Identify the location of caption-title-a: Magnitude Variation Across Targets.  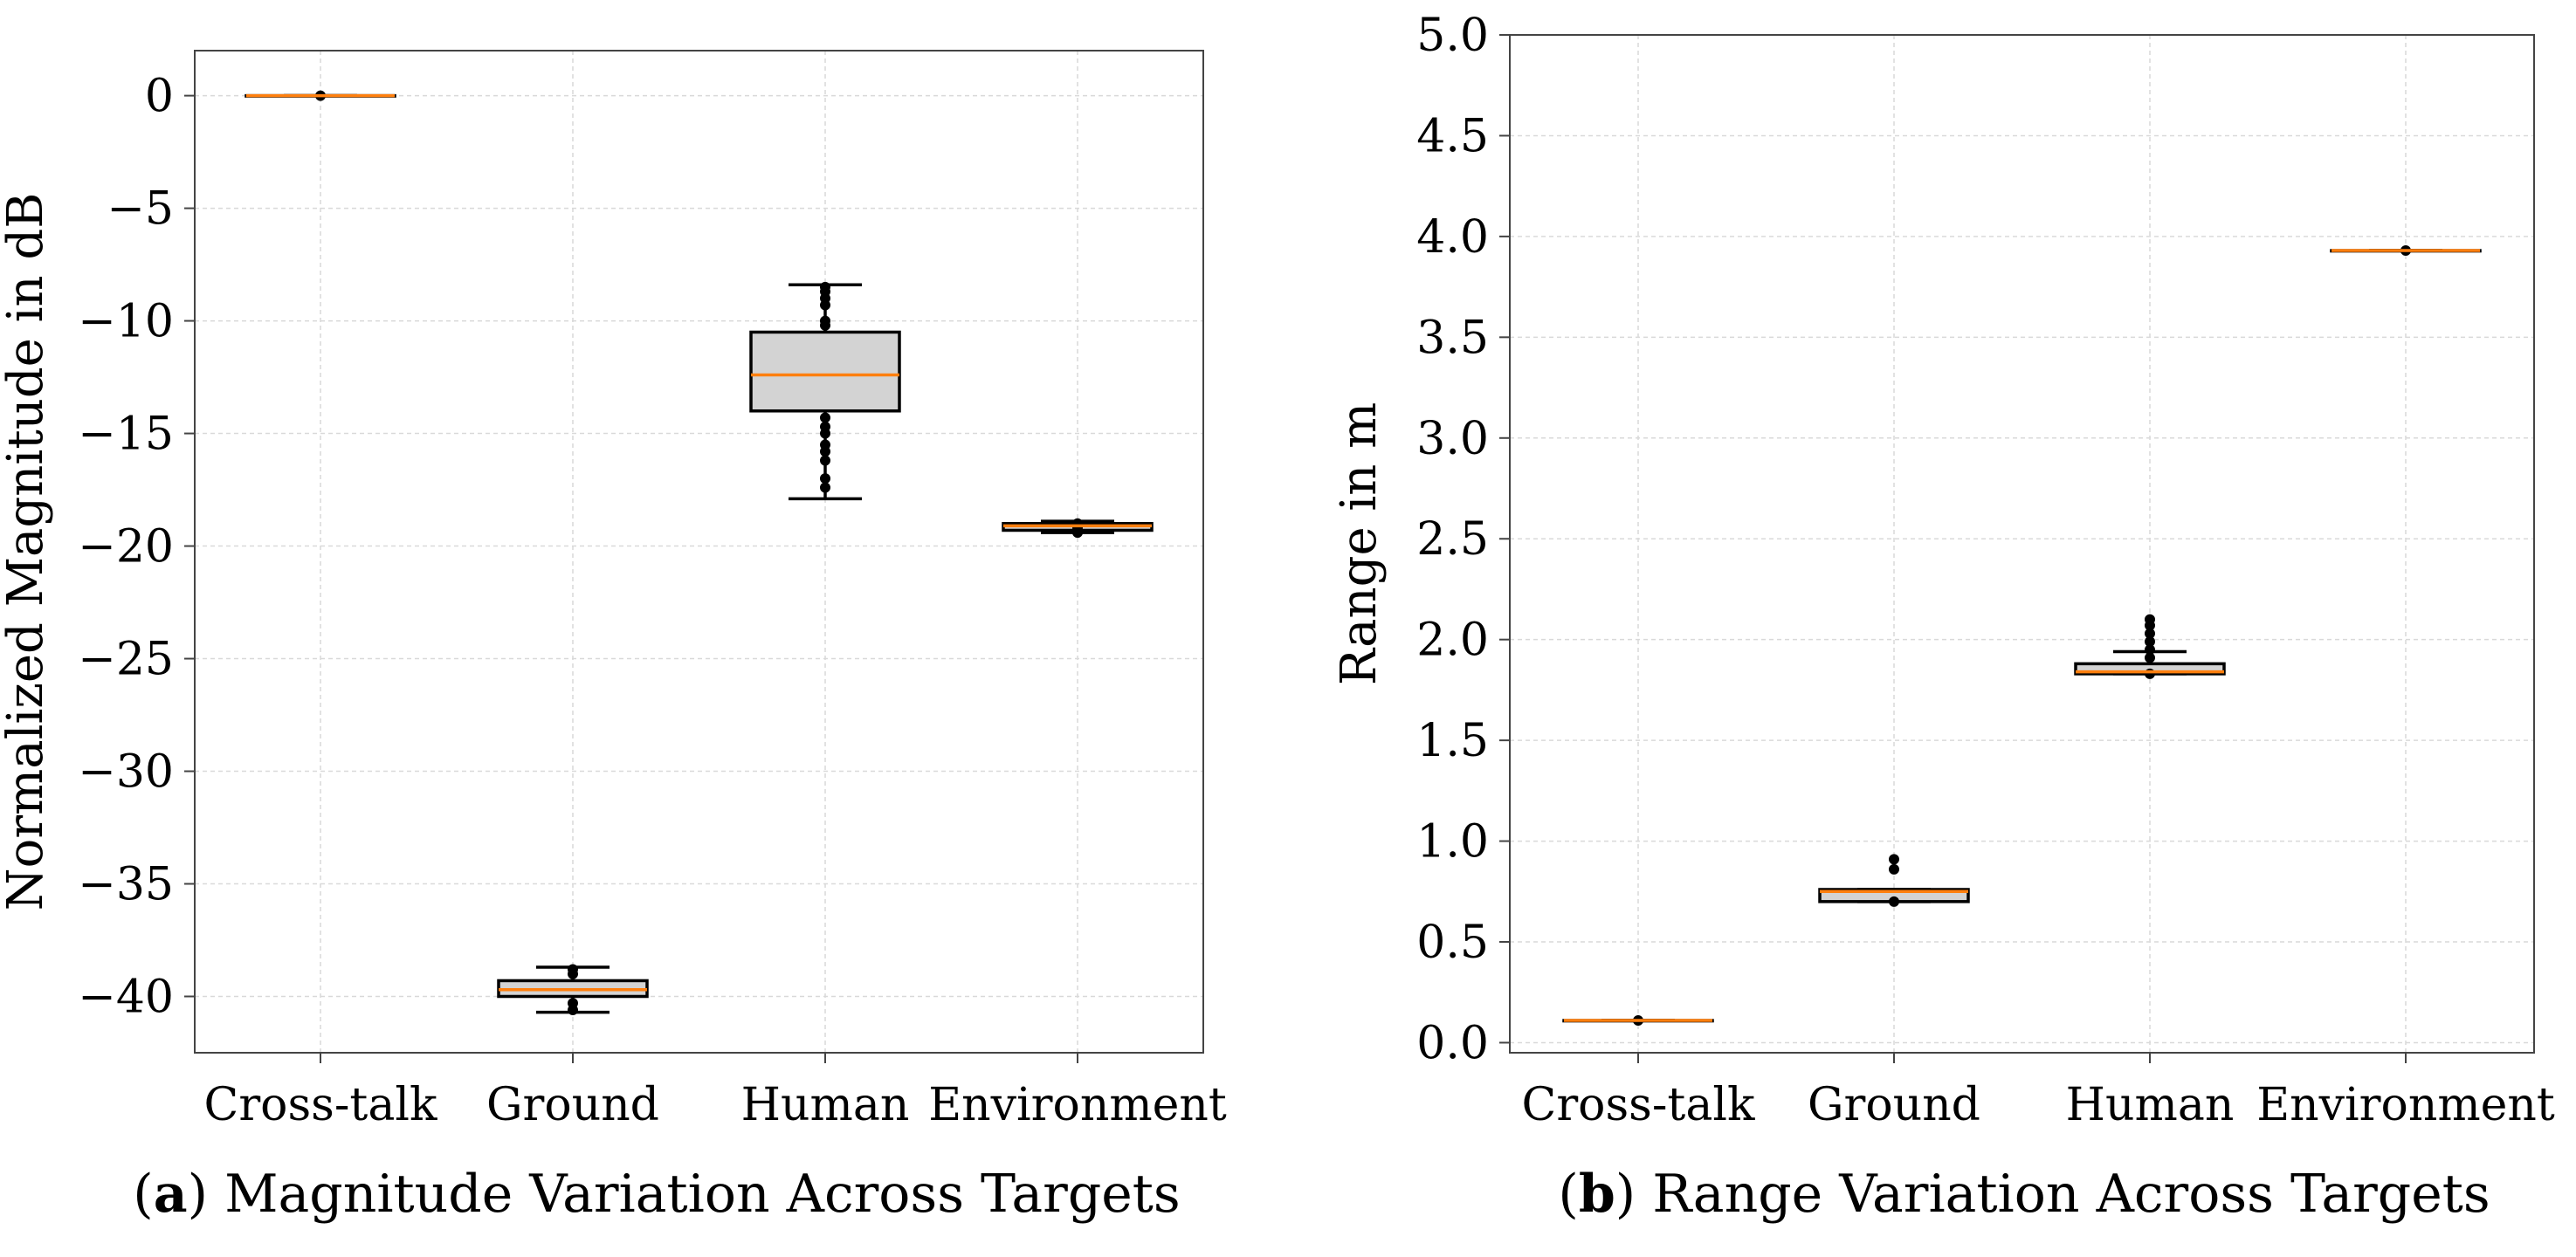
(702, 1194).